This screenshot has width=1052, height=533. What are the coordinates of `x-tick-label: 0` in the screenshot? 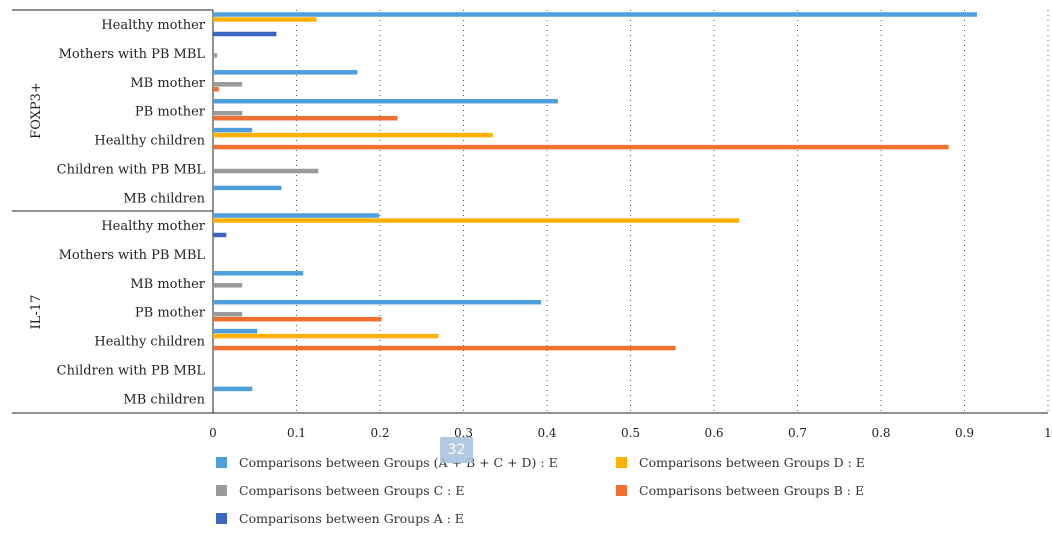 It's located at (213, 433).